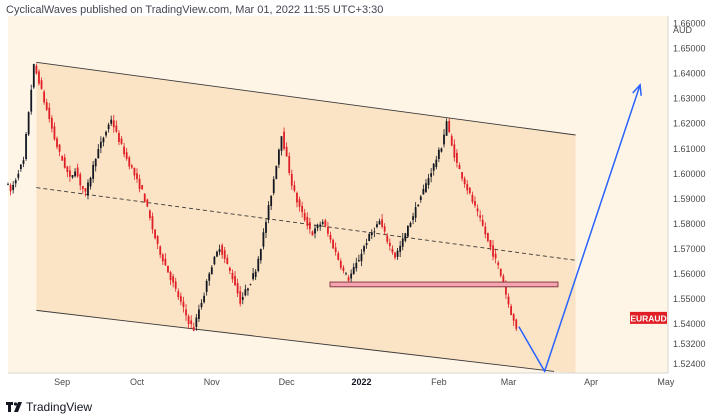  I want to click on x-tick-label: Feb, so click(439, 382).